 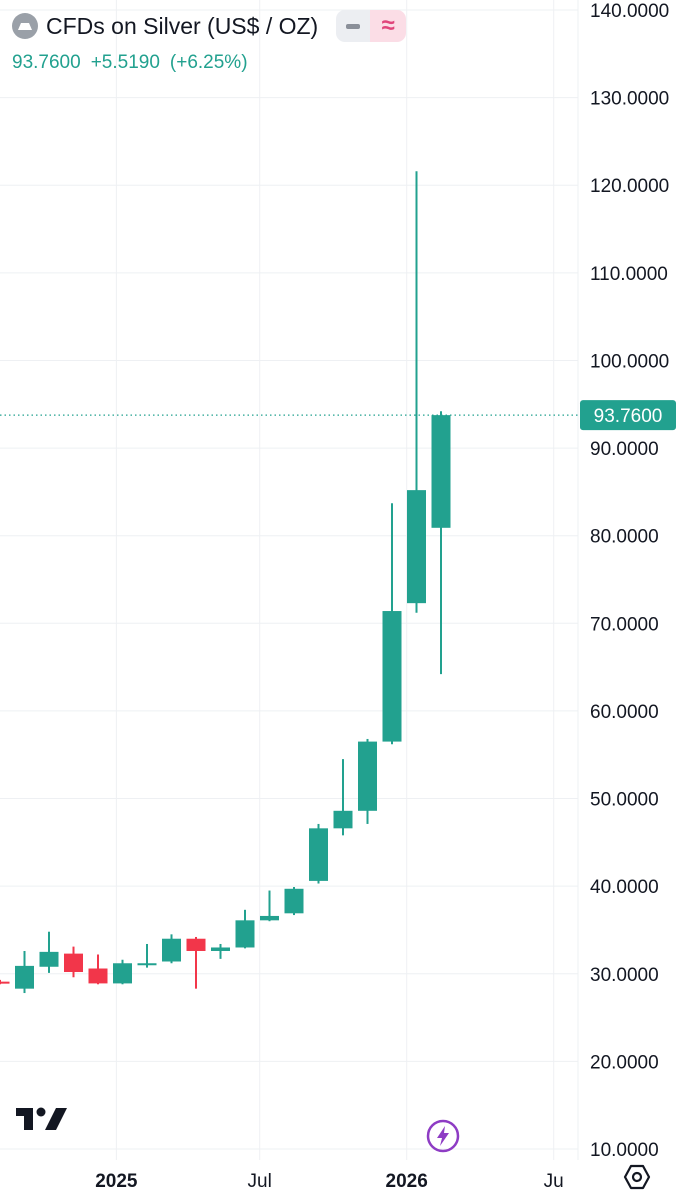 What do you see at coordinates (624, 800) in the screenshot?
I see `y-tick-label: 50.0000` at bounding box center [624, 800].